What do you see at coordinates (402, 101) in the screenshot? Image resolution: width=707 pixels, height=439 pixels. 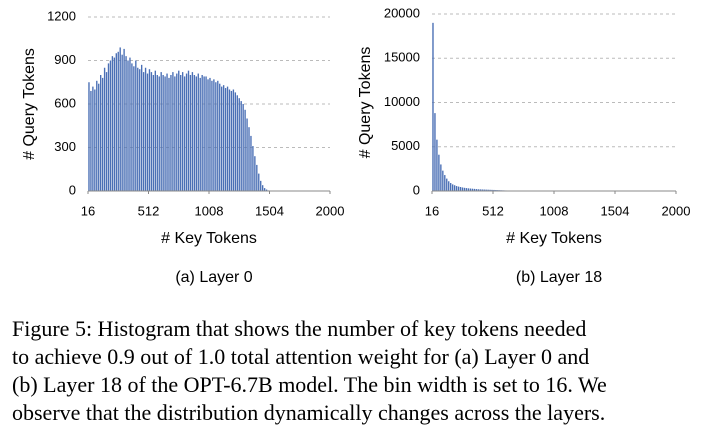 I see `y-tick-label: 10000` at bounding box center [402, 101].